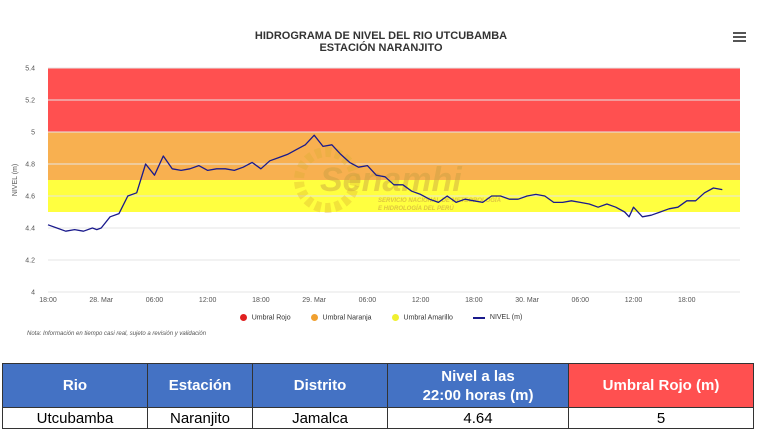 This screenshot has height=436, width=762. Describe the element at coordinates (347, 318) in the screenshot. I see `legend-label: Umbral Naranja` at that location.